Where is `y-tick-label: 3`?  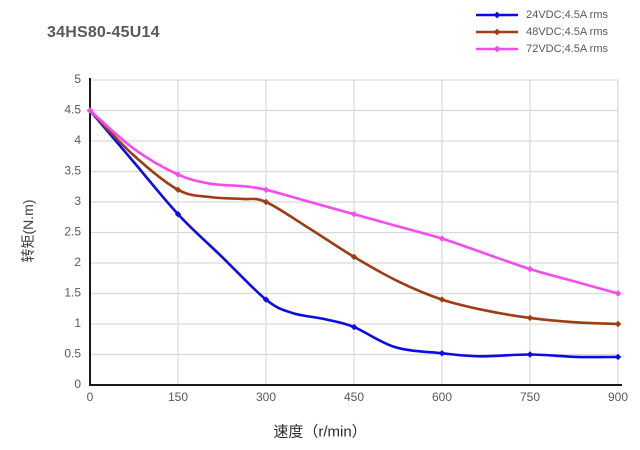
y-tick-label: 3 is located at coordinates (77, 201).